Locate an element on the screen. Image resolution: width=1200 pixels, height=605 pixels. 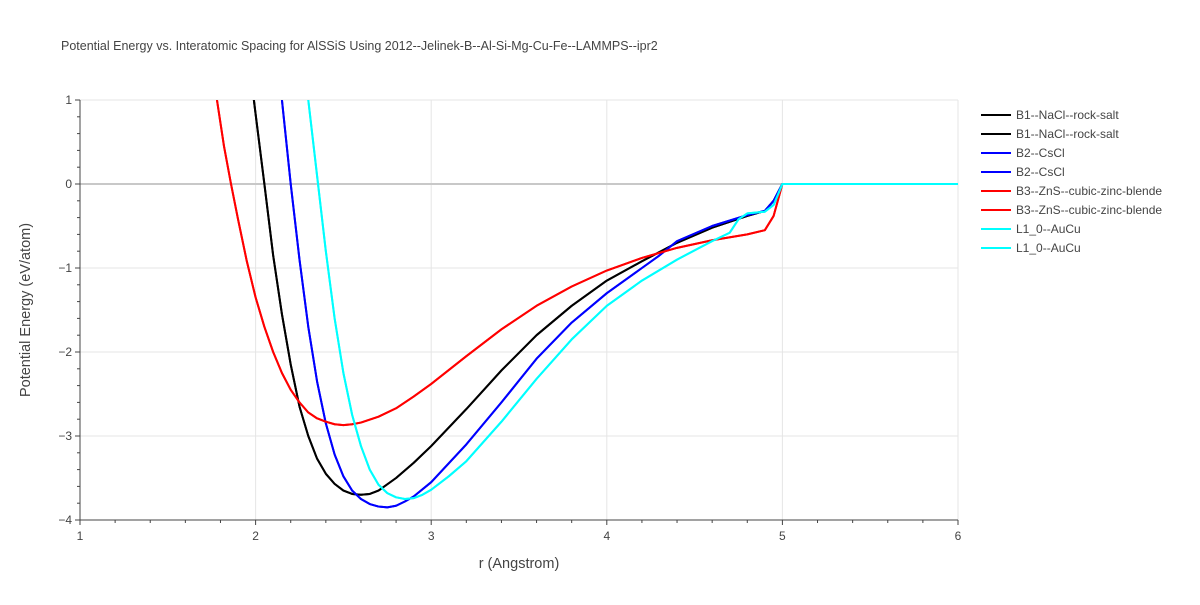
legend-item-6: L1_0--AuCu is located at coordinates (1031, 229).